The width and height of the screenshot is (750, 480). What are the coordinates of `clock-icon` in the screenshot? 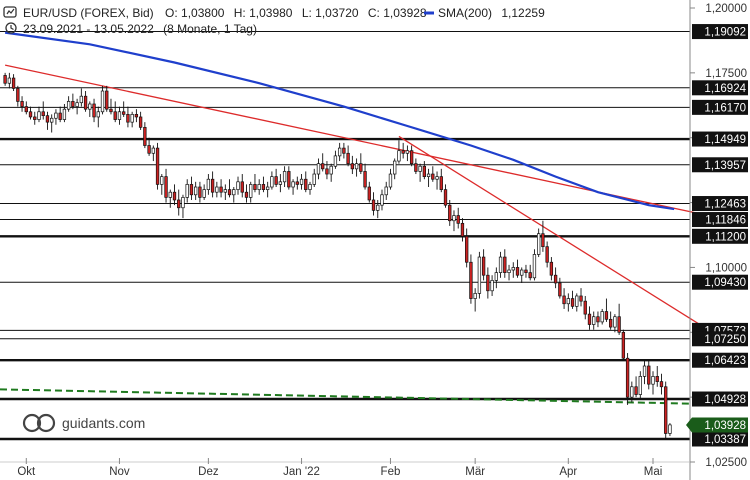 It's located at (11, 28).